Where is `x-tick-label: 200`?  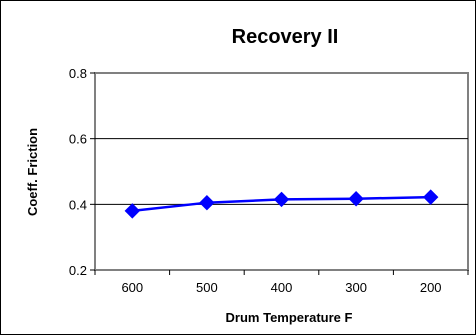
x-tick-label: 200 is located at coordinates (431, 287).